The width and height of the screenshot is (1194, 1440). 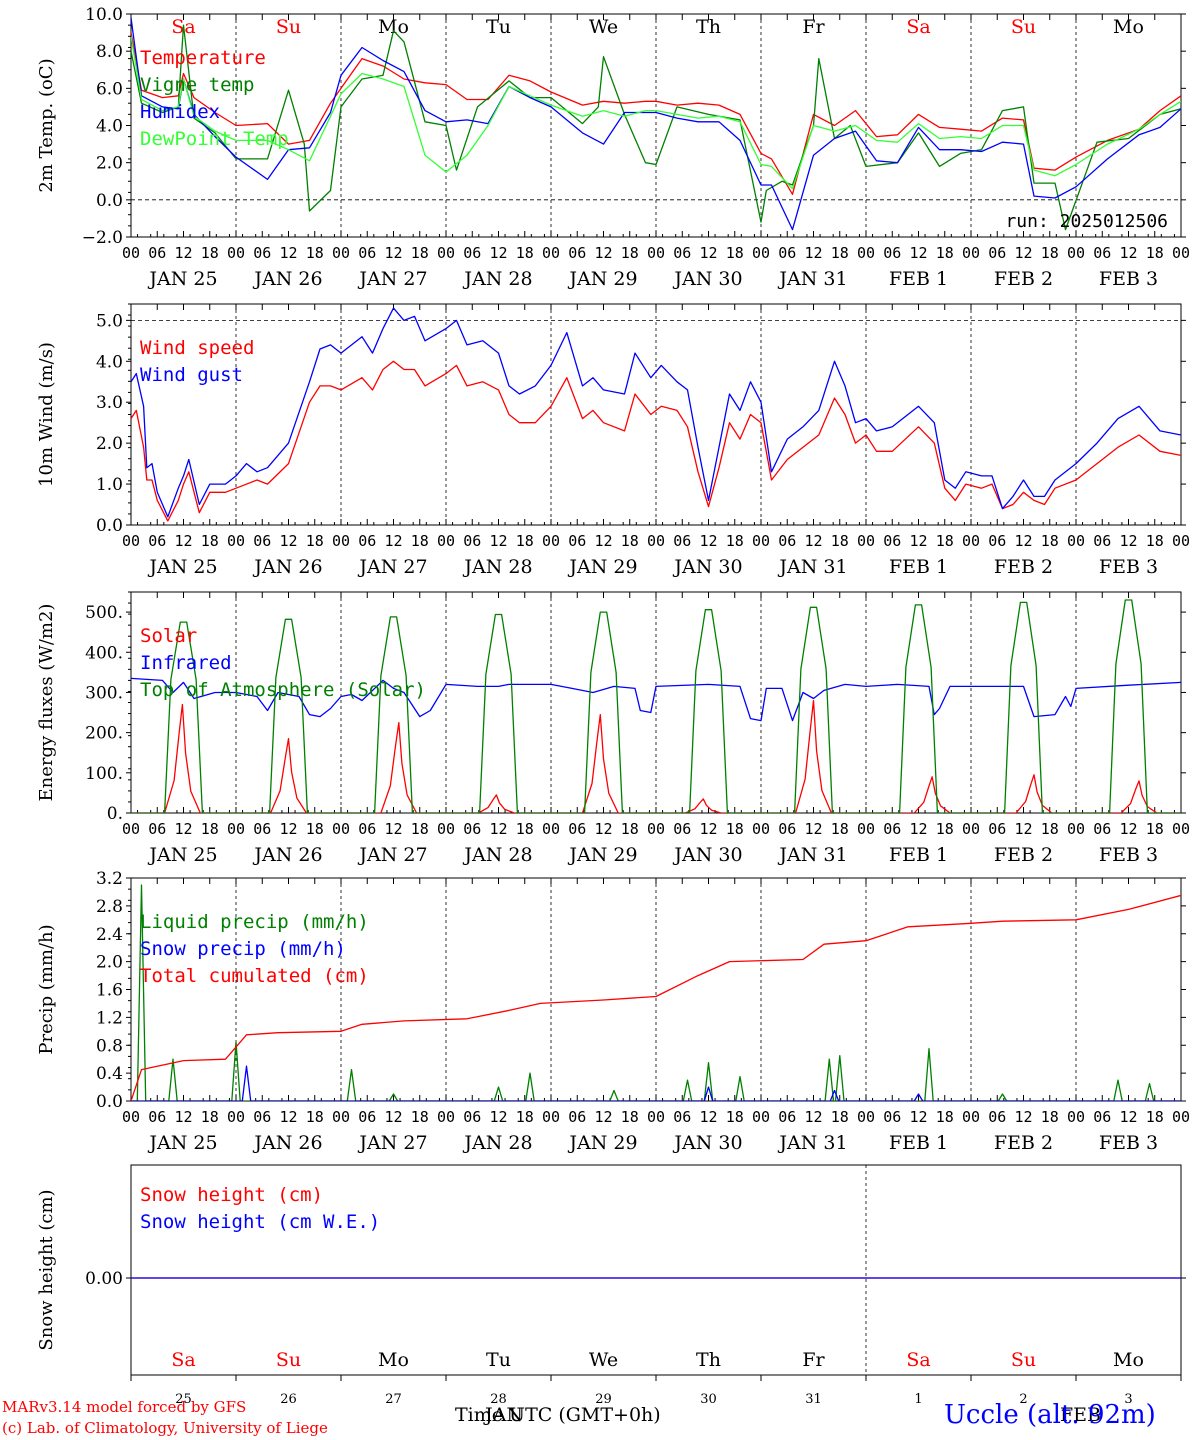 I want to click on legend-entry: Liquid precip (mm/h), so click(x=254, y=922).